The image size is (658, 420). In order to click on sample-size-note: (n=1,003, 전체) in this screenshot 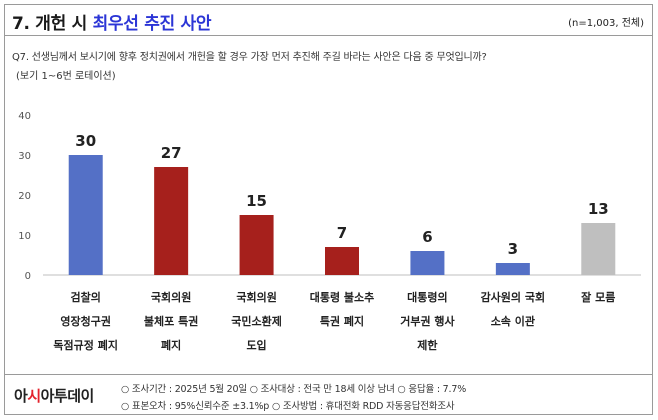, I will do `click(606, 23)`.